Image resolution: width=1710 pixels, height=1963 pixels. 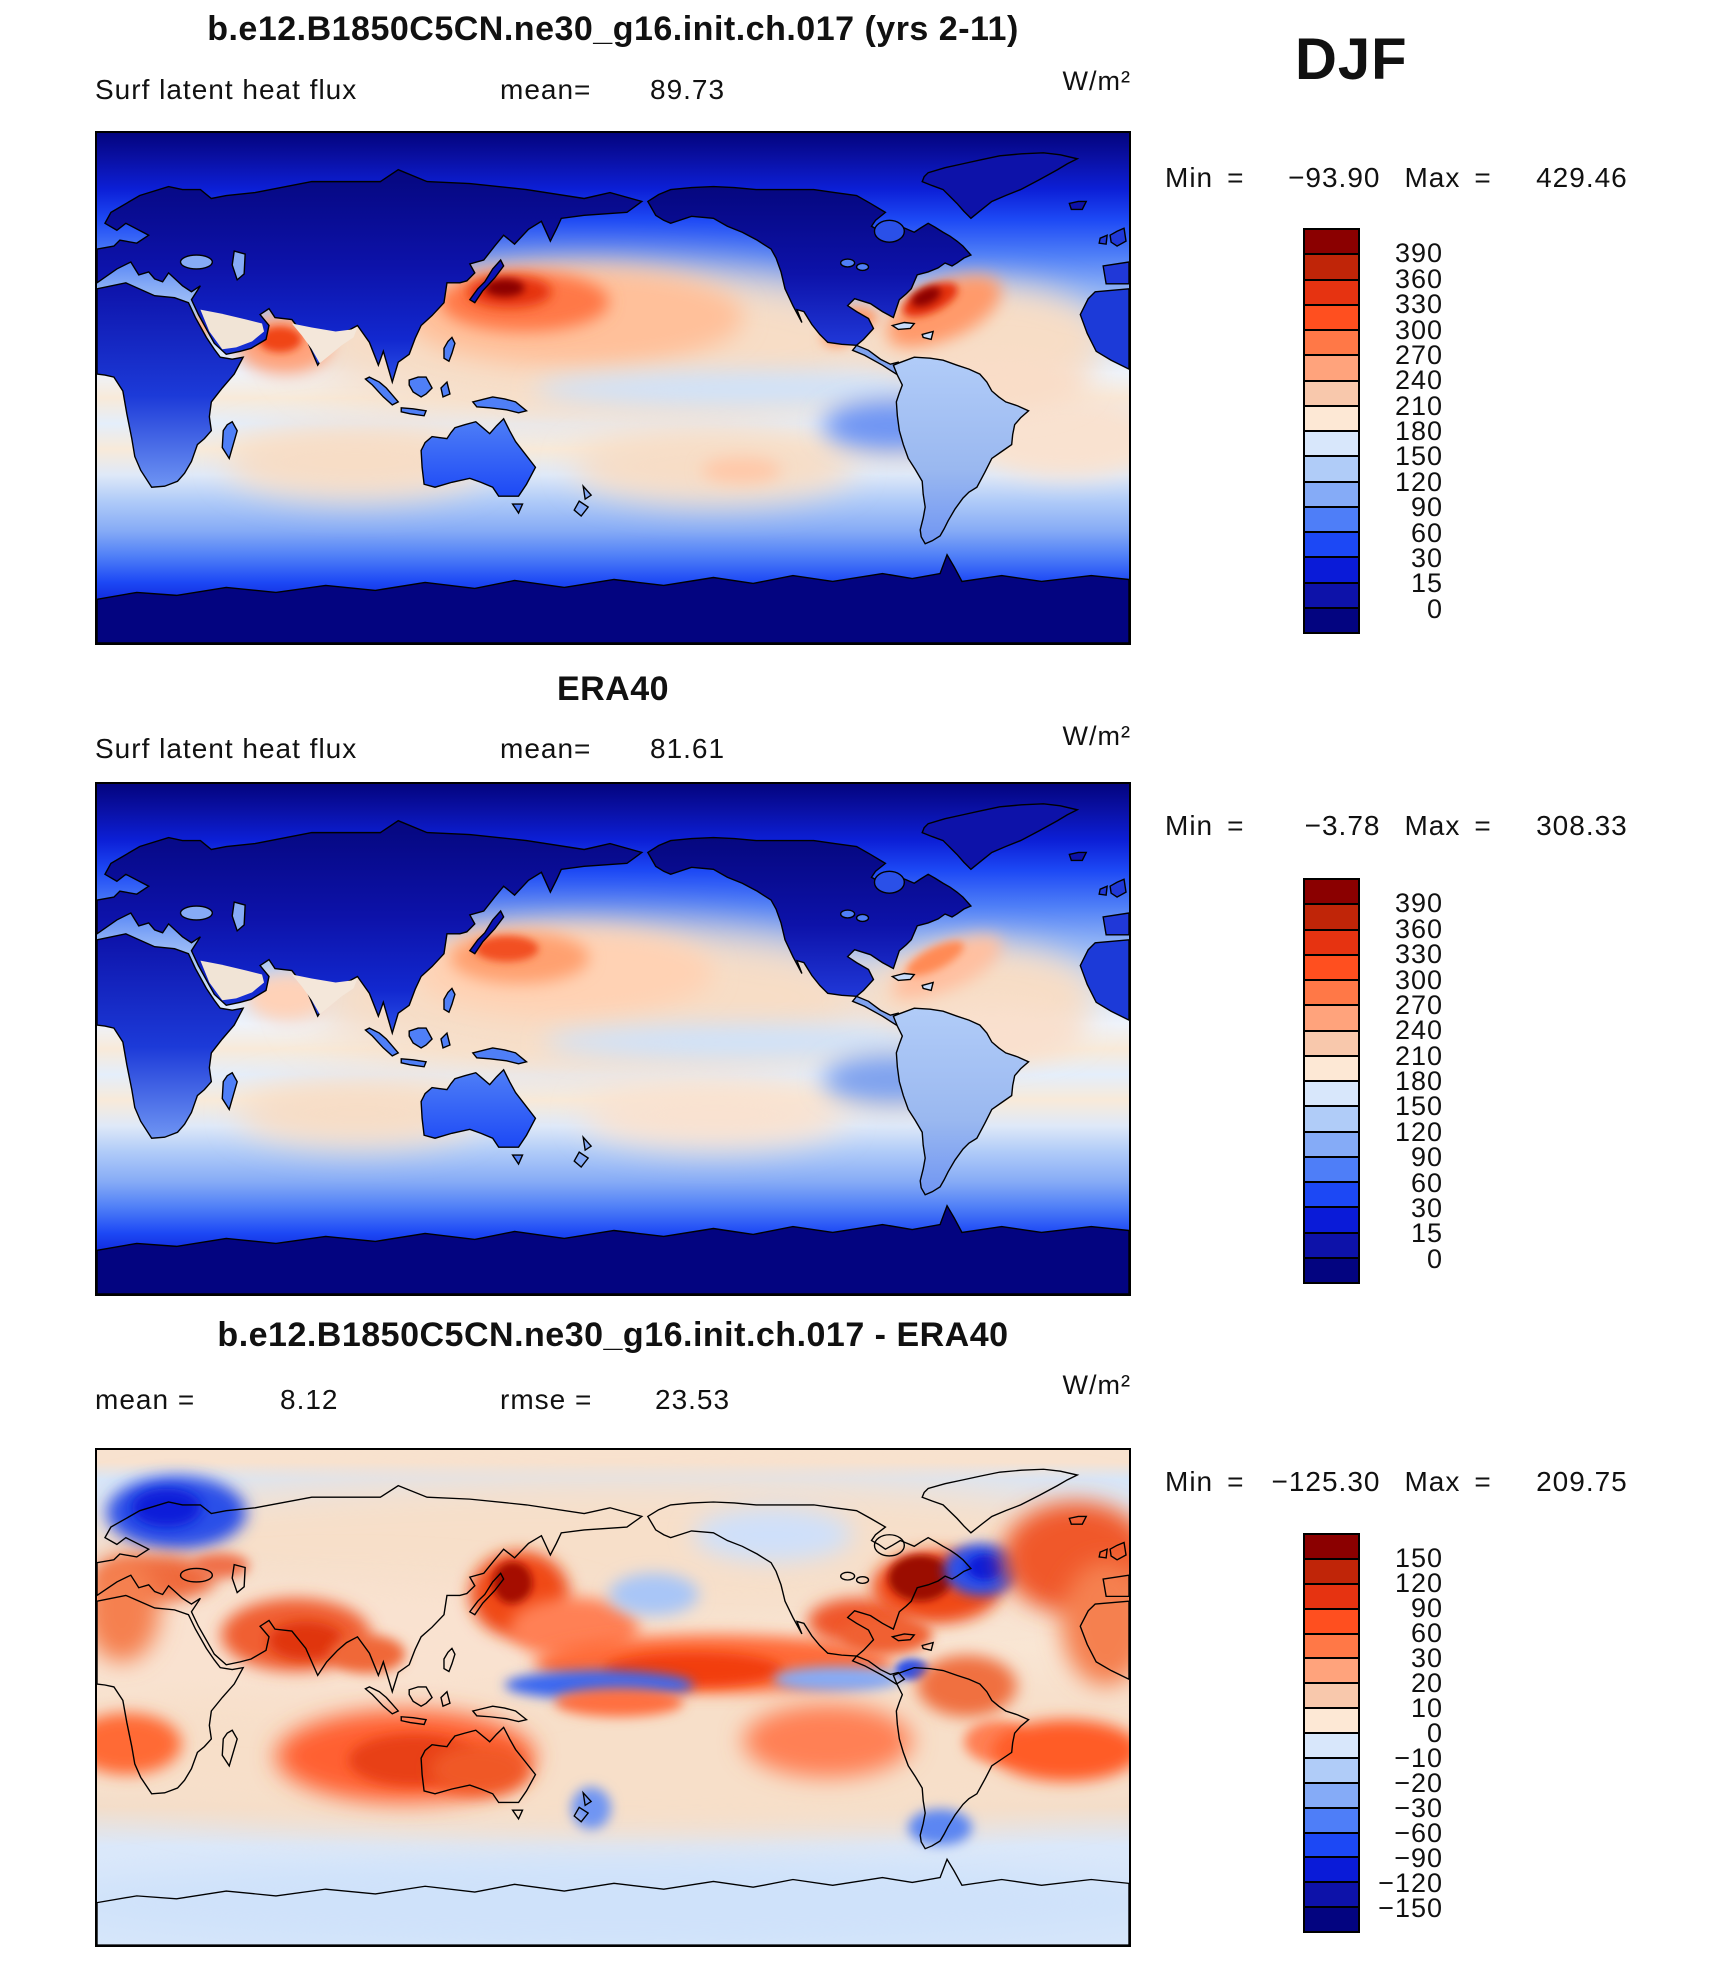 I want to click on colorbar-labels: 150 120 90 60 30 20 10 0 −10 −20 −30 −60 −90 −120 −150, so click(x=1404, y=1733).